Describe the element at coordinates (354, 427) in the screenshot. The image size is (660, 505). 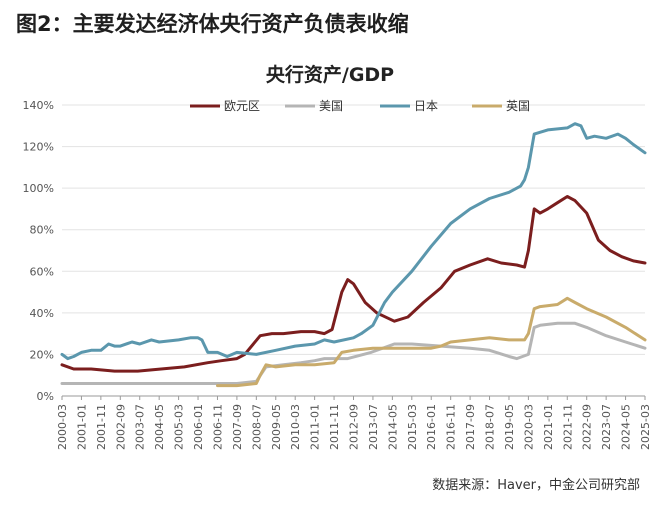
I see `x-tick-label: 2012-09` at that location.